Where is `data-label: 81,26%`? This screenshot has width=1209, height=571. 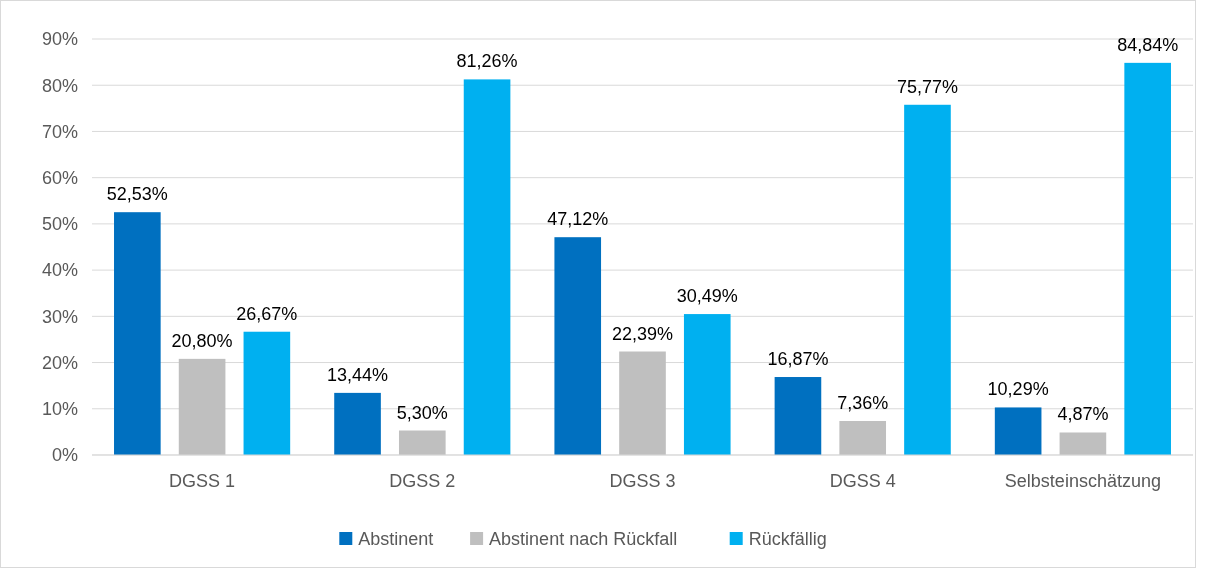 data-label: 81,26% is located at coordinates (487, 61).